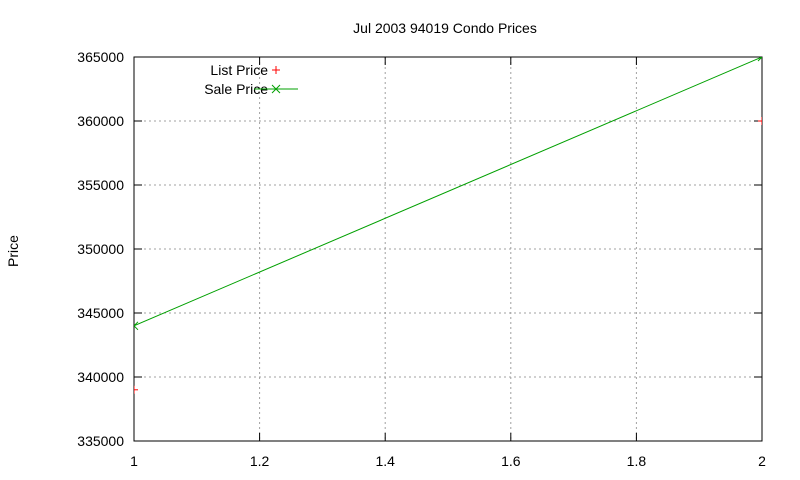  Describe the element at coordinates (511, 461) in the screenshot. I see `x-tick-label: 1.6` at that location.